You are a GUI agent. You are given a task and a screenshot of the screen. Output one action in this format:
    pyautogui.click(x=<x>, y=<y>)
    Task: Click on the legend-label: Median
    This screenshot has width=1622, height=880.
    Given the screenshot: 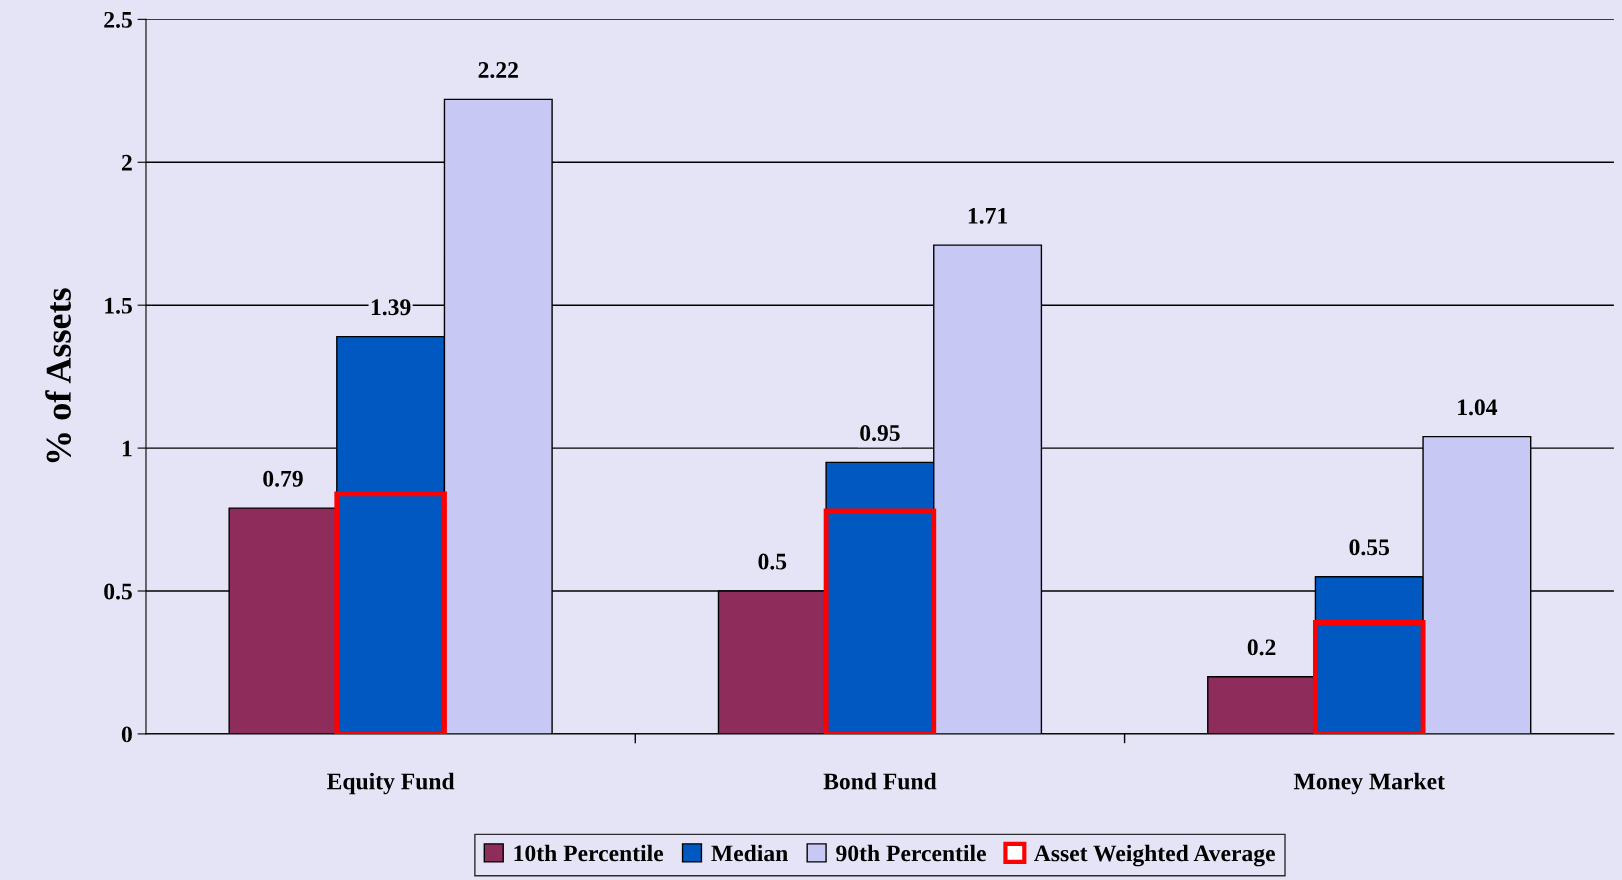 What is the action you would take?
    pyautogui.click(x=749, y=853)
    